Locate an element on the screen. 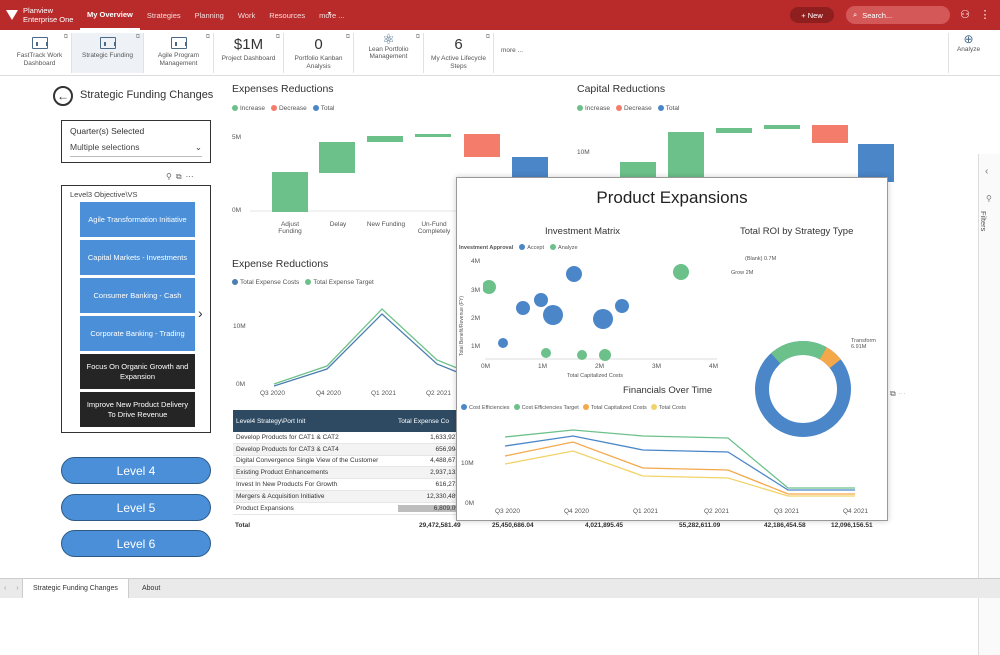  level-4-button: Level 4 is located at coordinates (136, 470).